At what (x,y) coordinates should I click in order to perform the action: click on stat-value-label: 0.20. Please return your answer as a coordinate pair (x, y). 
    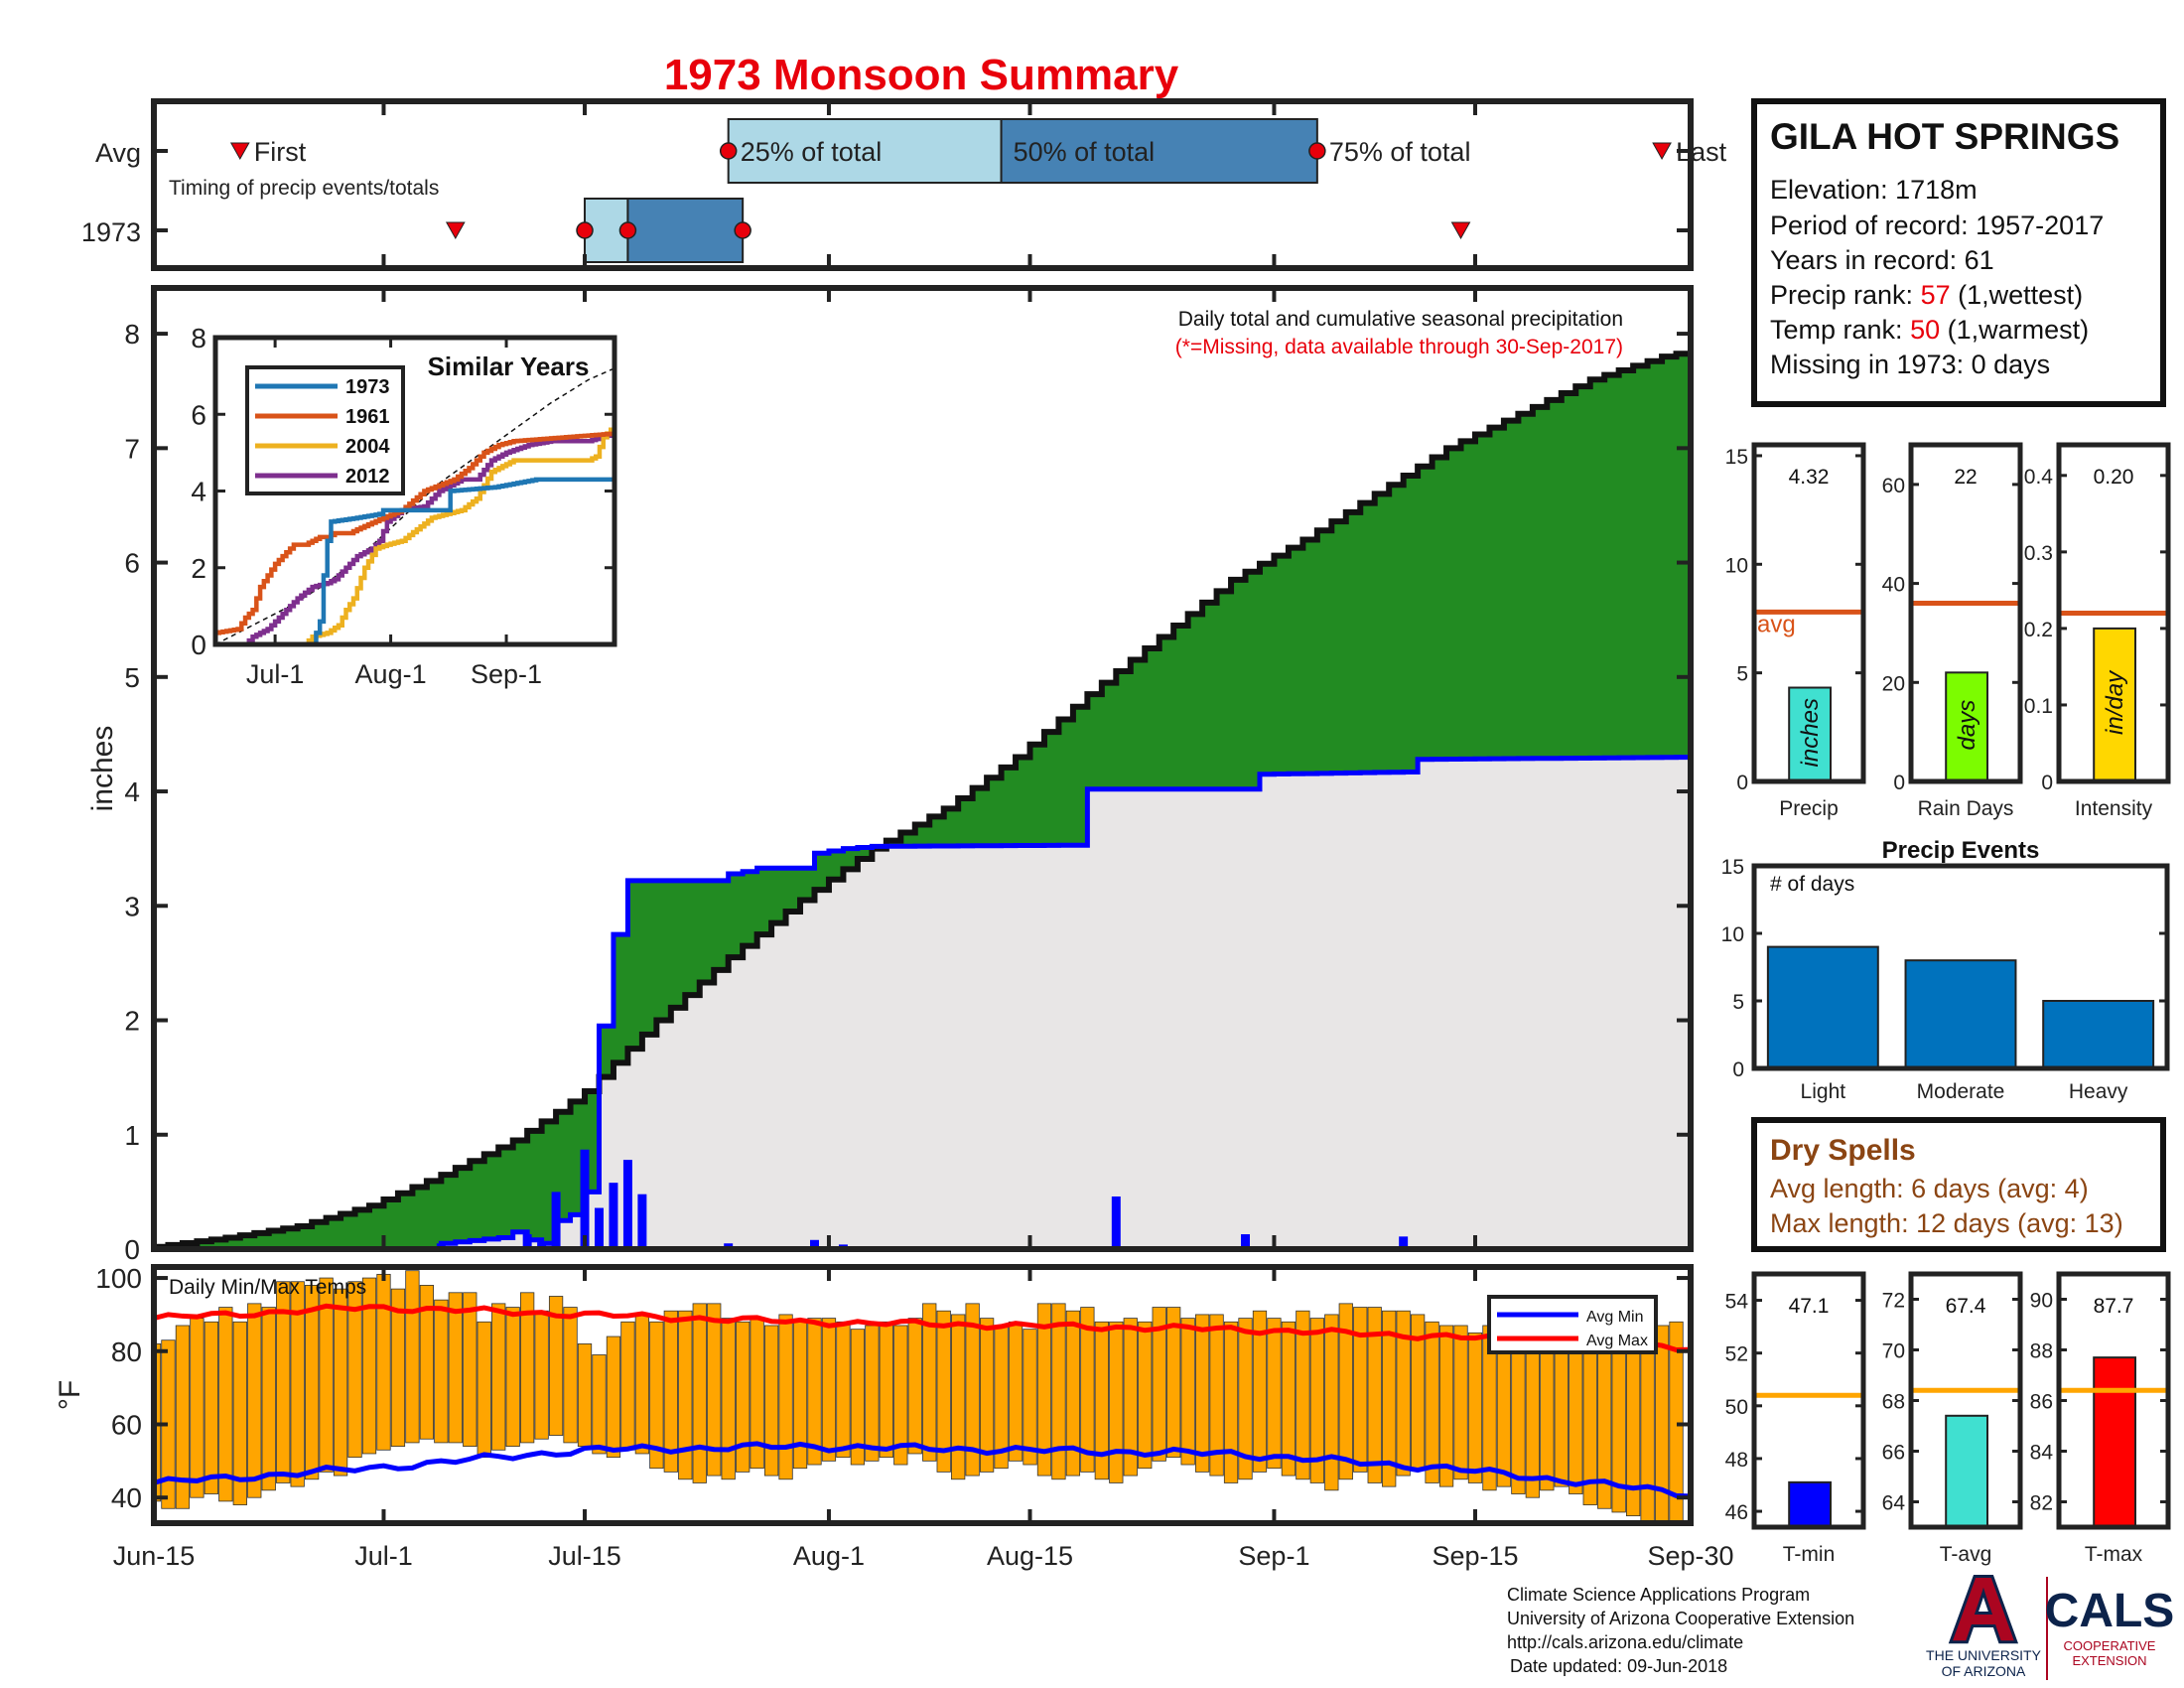
    Looking at the image, I should click on (2114, 477).